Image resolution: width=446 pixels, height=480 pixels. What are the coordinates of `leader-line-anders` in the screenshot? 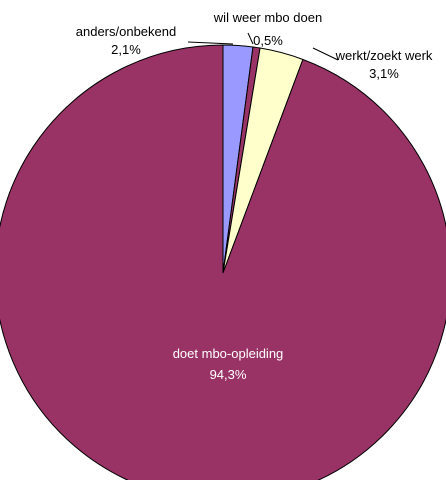 It's located at (210, 43).